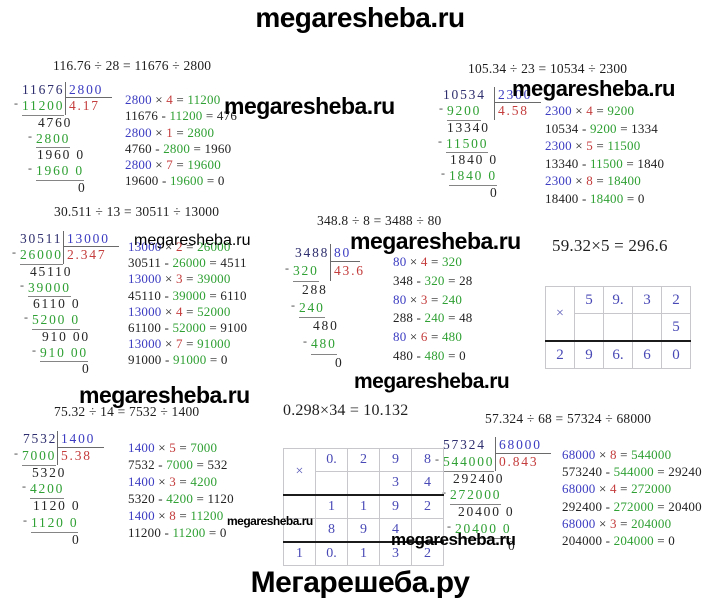 The width and height of the screenshot is (720, 609). Describe the element at coordinates (409, 280) in the screenshot. I see `note-minuend: 348 -` at that location.